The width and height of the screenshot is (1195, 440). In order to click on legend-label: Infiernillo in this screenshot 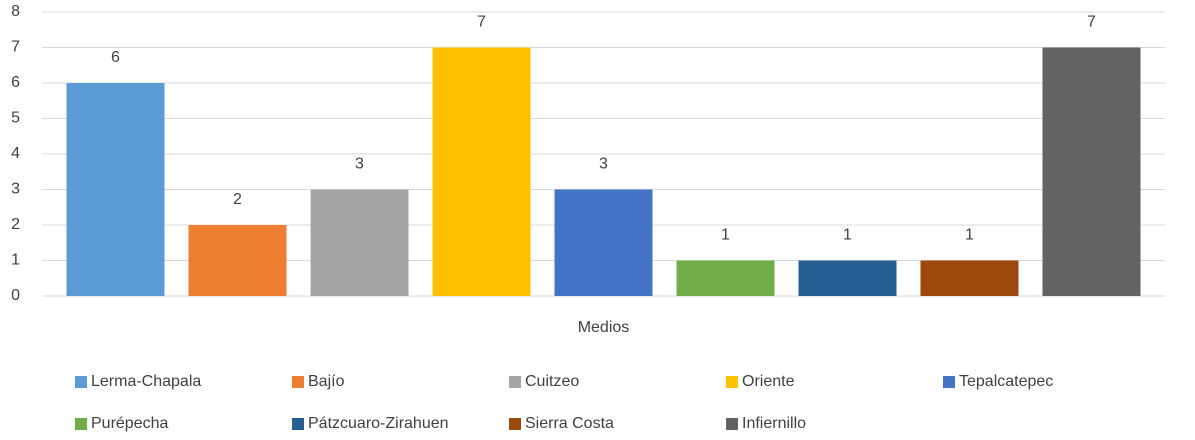, I will do `click(774, 423)`.